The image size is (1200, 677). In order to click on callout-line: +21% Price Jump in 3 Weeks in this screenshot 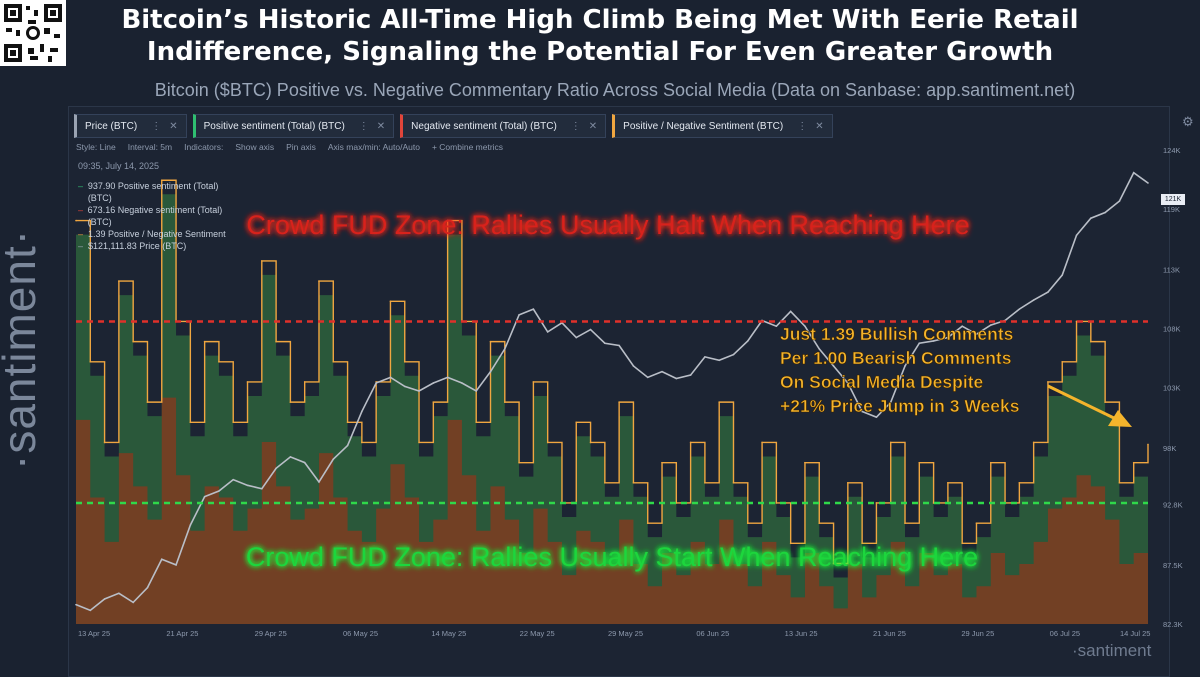, I will do `click(900, 406)`.